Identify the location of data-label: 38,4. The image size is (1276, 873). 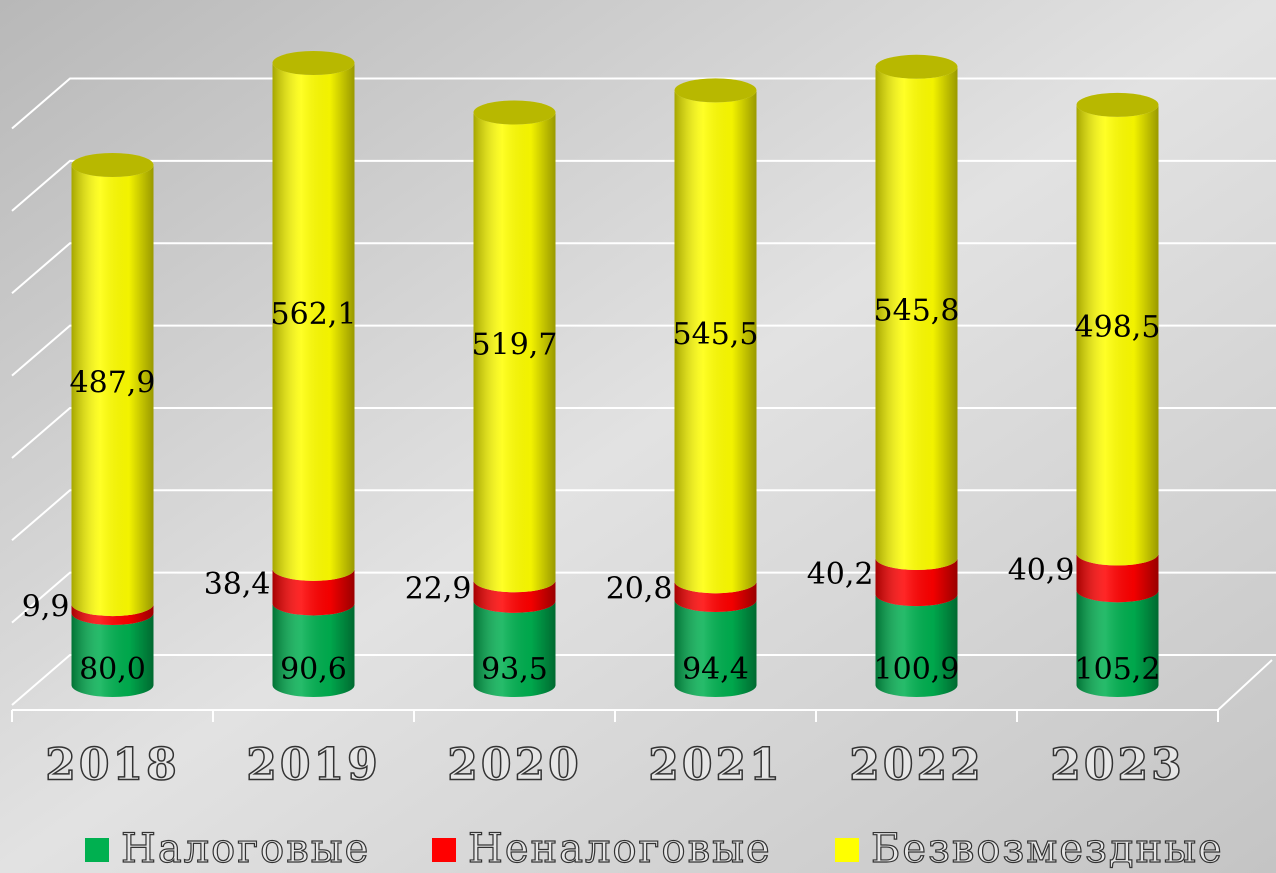
(237, 584).